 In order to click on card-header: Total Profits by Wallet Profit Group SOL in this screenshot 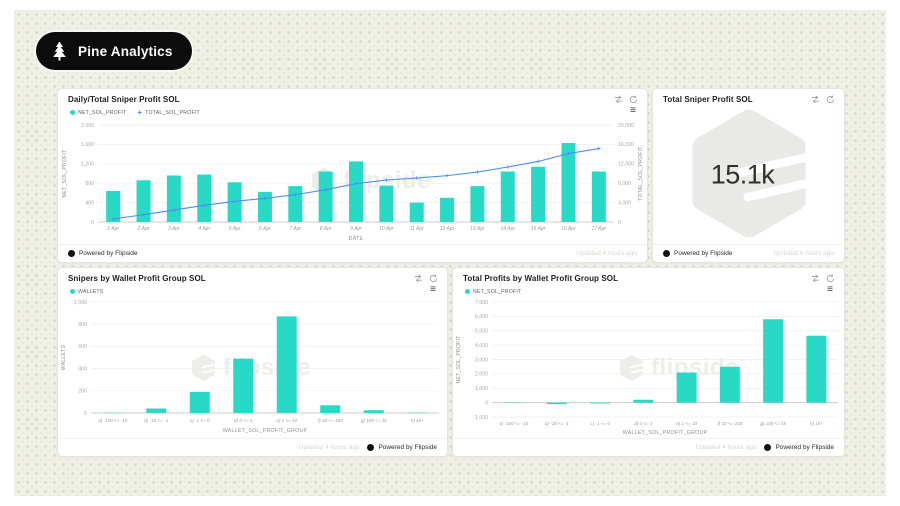, I will do `click(648, 276)`.